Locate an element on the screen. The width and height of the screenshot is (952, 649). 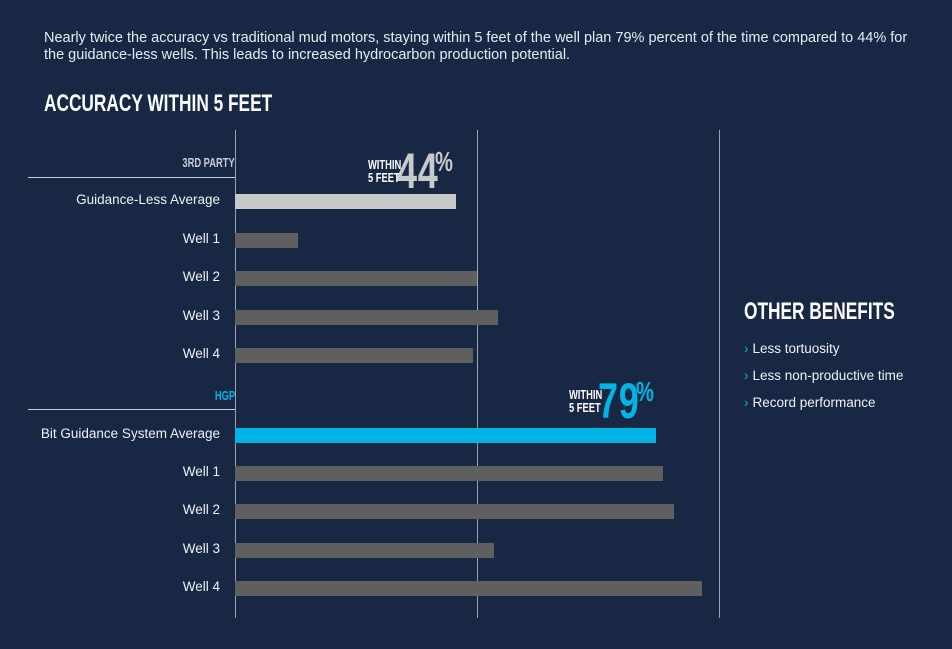
chart-title: ACCURACY WITHIN 5 FEET is located at coordinates (158, 103).